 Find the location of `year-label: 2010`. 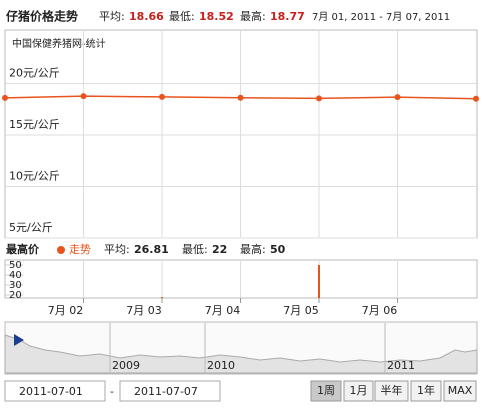

year-label: 2010 is located at coordinates (221, 365).